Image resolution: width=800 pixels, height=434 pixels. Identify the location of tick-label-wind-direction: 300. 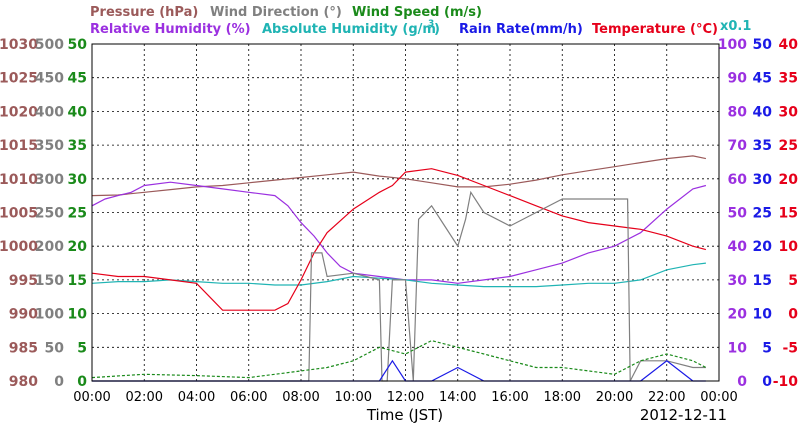
(49, 180).